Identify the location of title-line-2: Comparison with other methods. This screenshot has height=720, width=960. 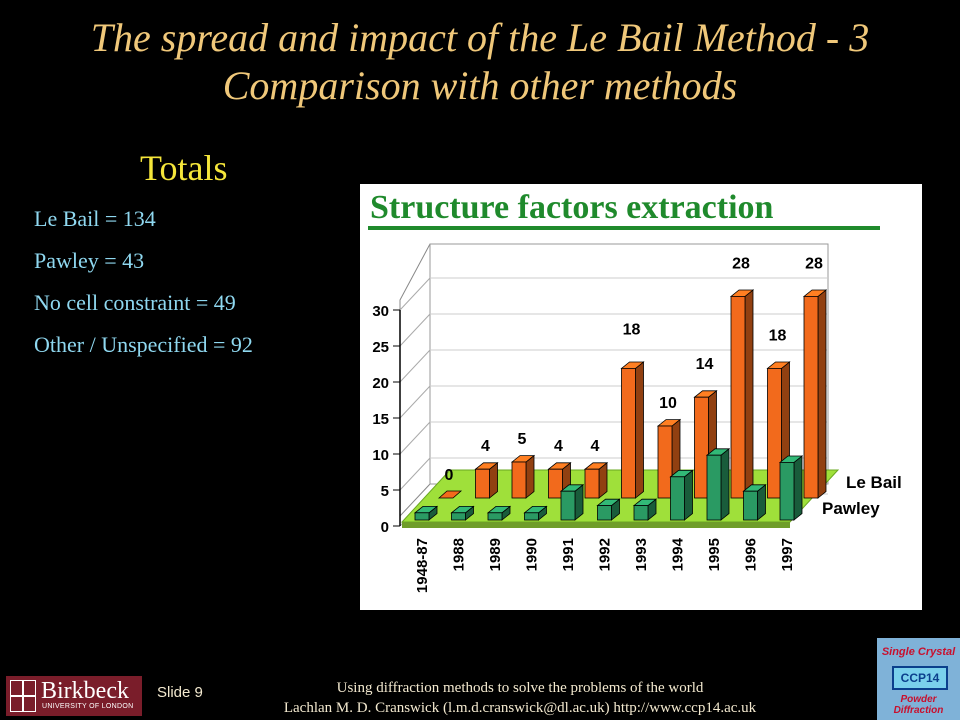
(480, 85).